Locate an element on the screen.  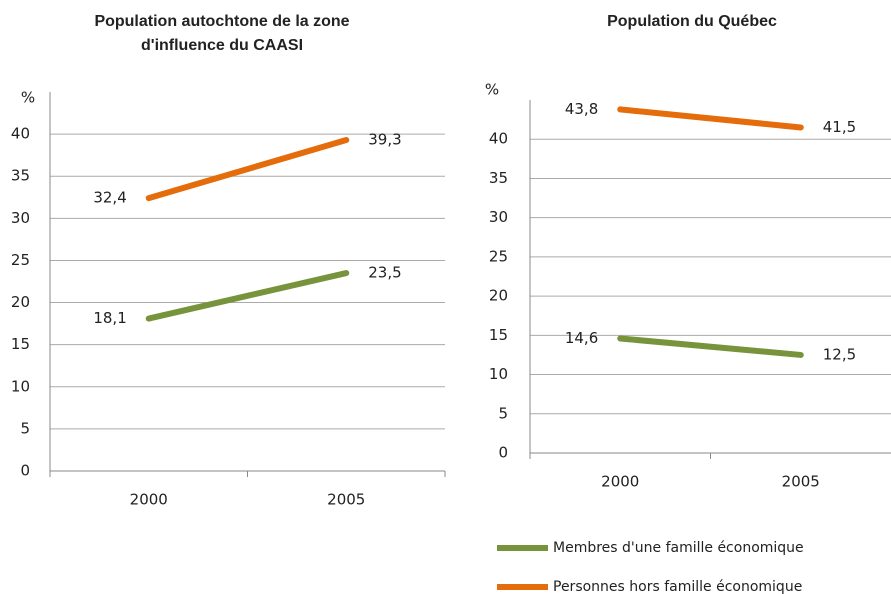
data-label: 41,5 is located at coordinates (839, 127).